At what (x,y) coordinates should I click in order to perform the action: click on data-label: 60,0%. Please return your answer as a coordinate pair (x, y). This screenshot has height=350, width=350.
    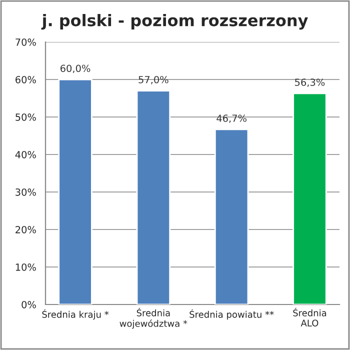
    Looking at the image, I should click on (75, 69).